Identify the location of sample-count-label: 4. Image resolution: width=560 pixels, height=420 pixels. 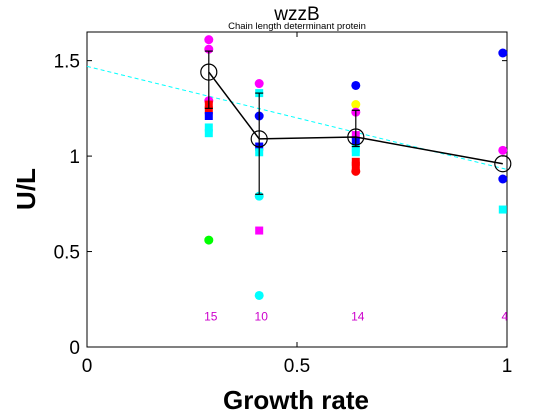
(504, 316).